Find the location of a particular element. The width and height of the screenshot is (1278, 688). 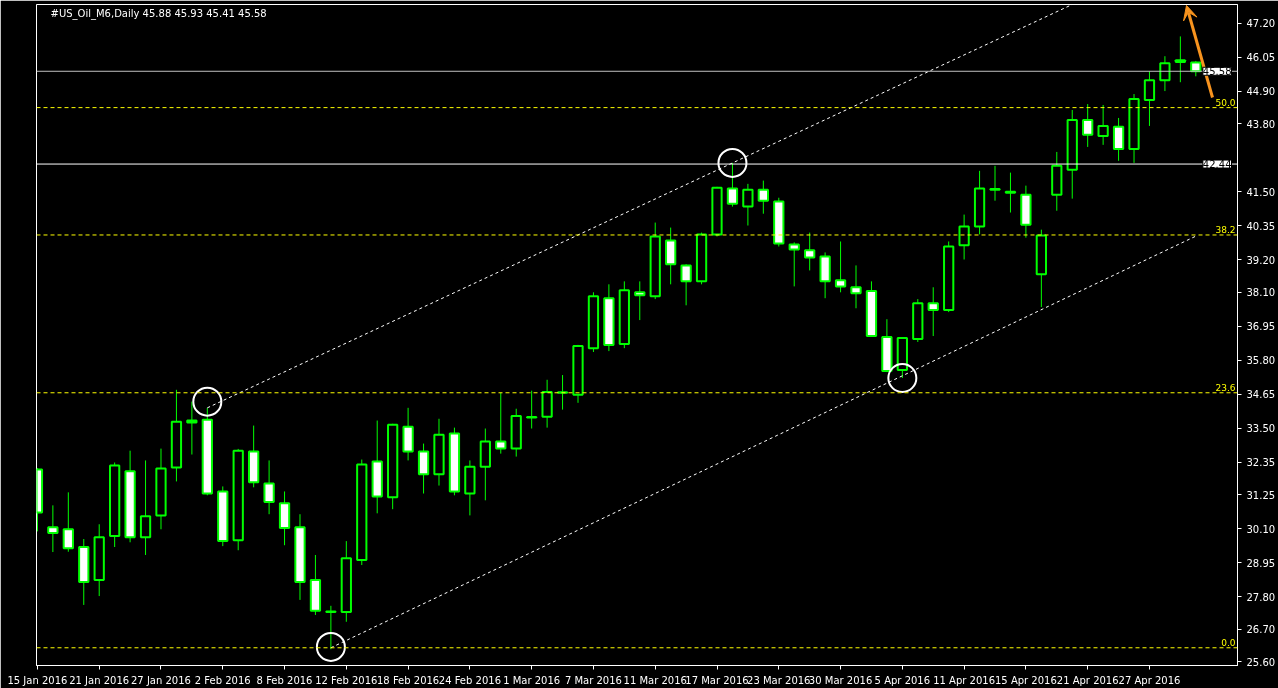

annotation: 50.0 is located at coordinates (1225, 102).